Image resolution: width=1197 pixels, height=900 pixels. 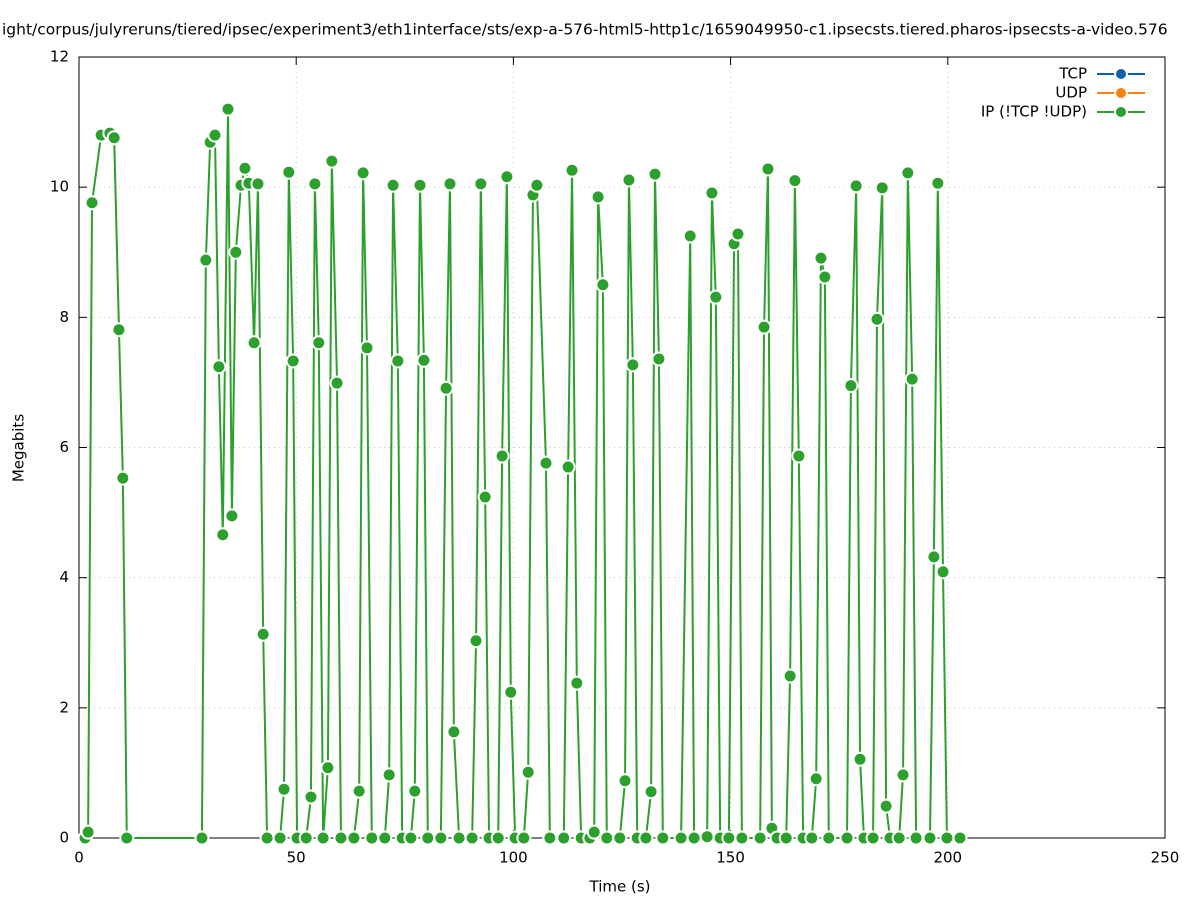 I want to click on y-tick-label: 12, so click(x=59, y=57).